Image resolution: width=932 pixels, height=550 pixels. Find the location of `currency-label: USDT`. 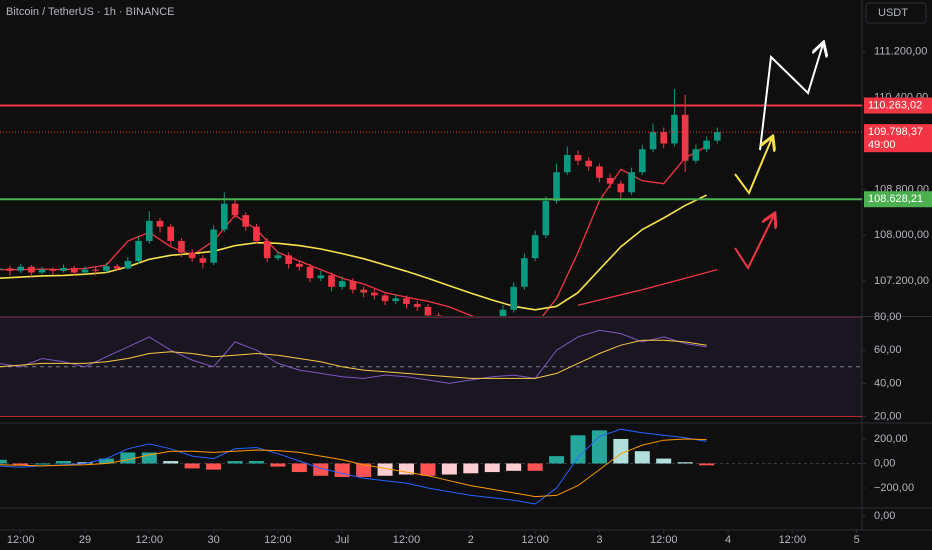

currency-label: USDT is located at coordinates (893, 13).